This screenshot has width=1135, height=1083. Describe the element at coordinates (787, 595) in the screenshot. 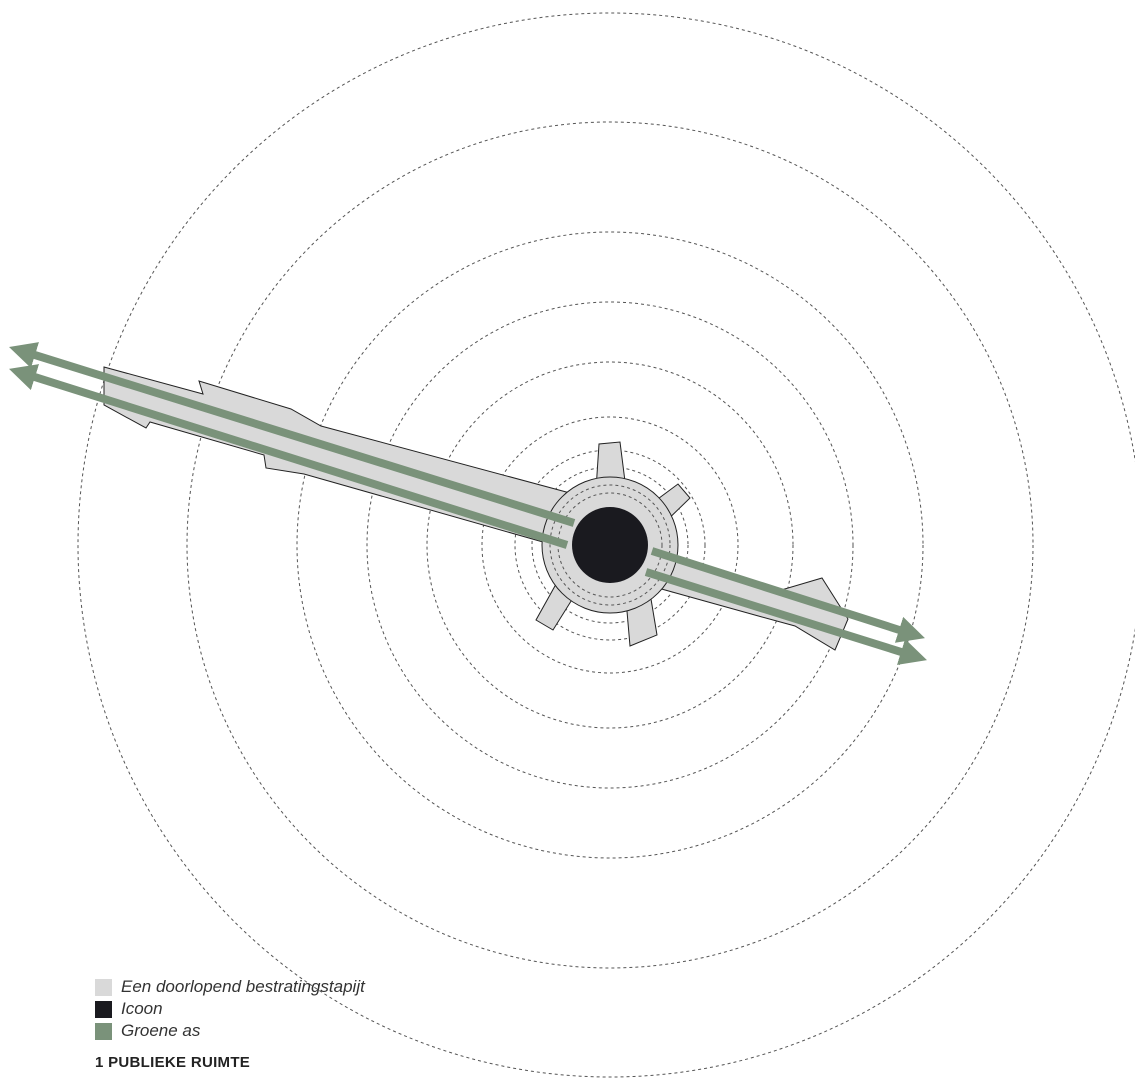

I see `green-axis-arrow-east-upper` at that location.